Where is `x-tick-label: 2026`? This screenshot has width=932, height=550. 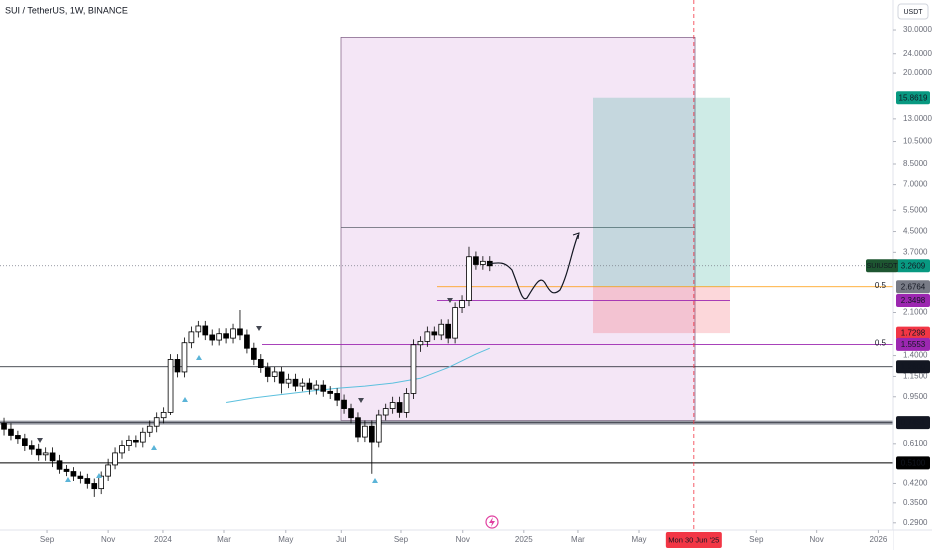 x-tick-label: 2026 is located at coordinates (879, 539).